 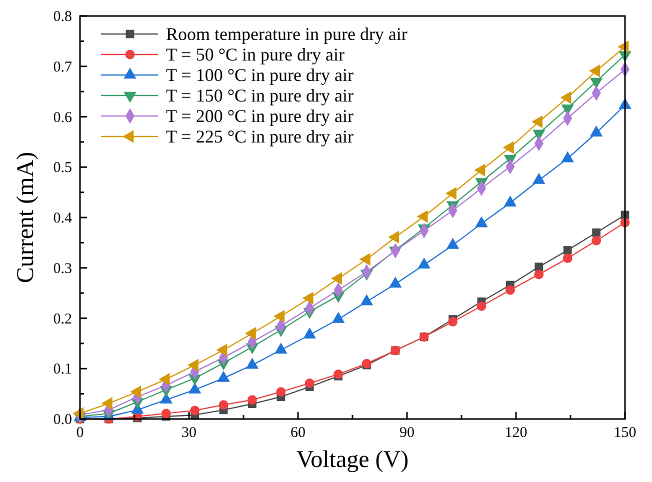 What do you see at coordinates (62, 420) in the screenshot?
I see `y-tick-label: 0.0` at bounding box center [62, 420].